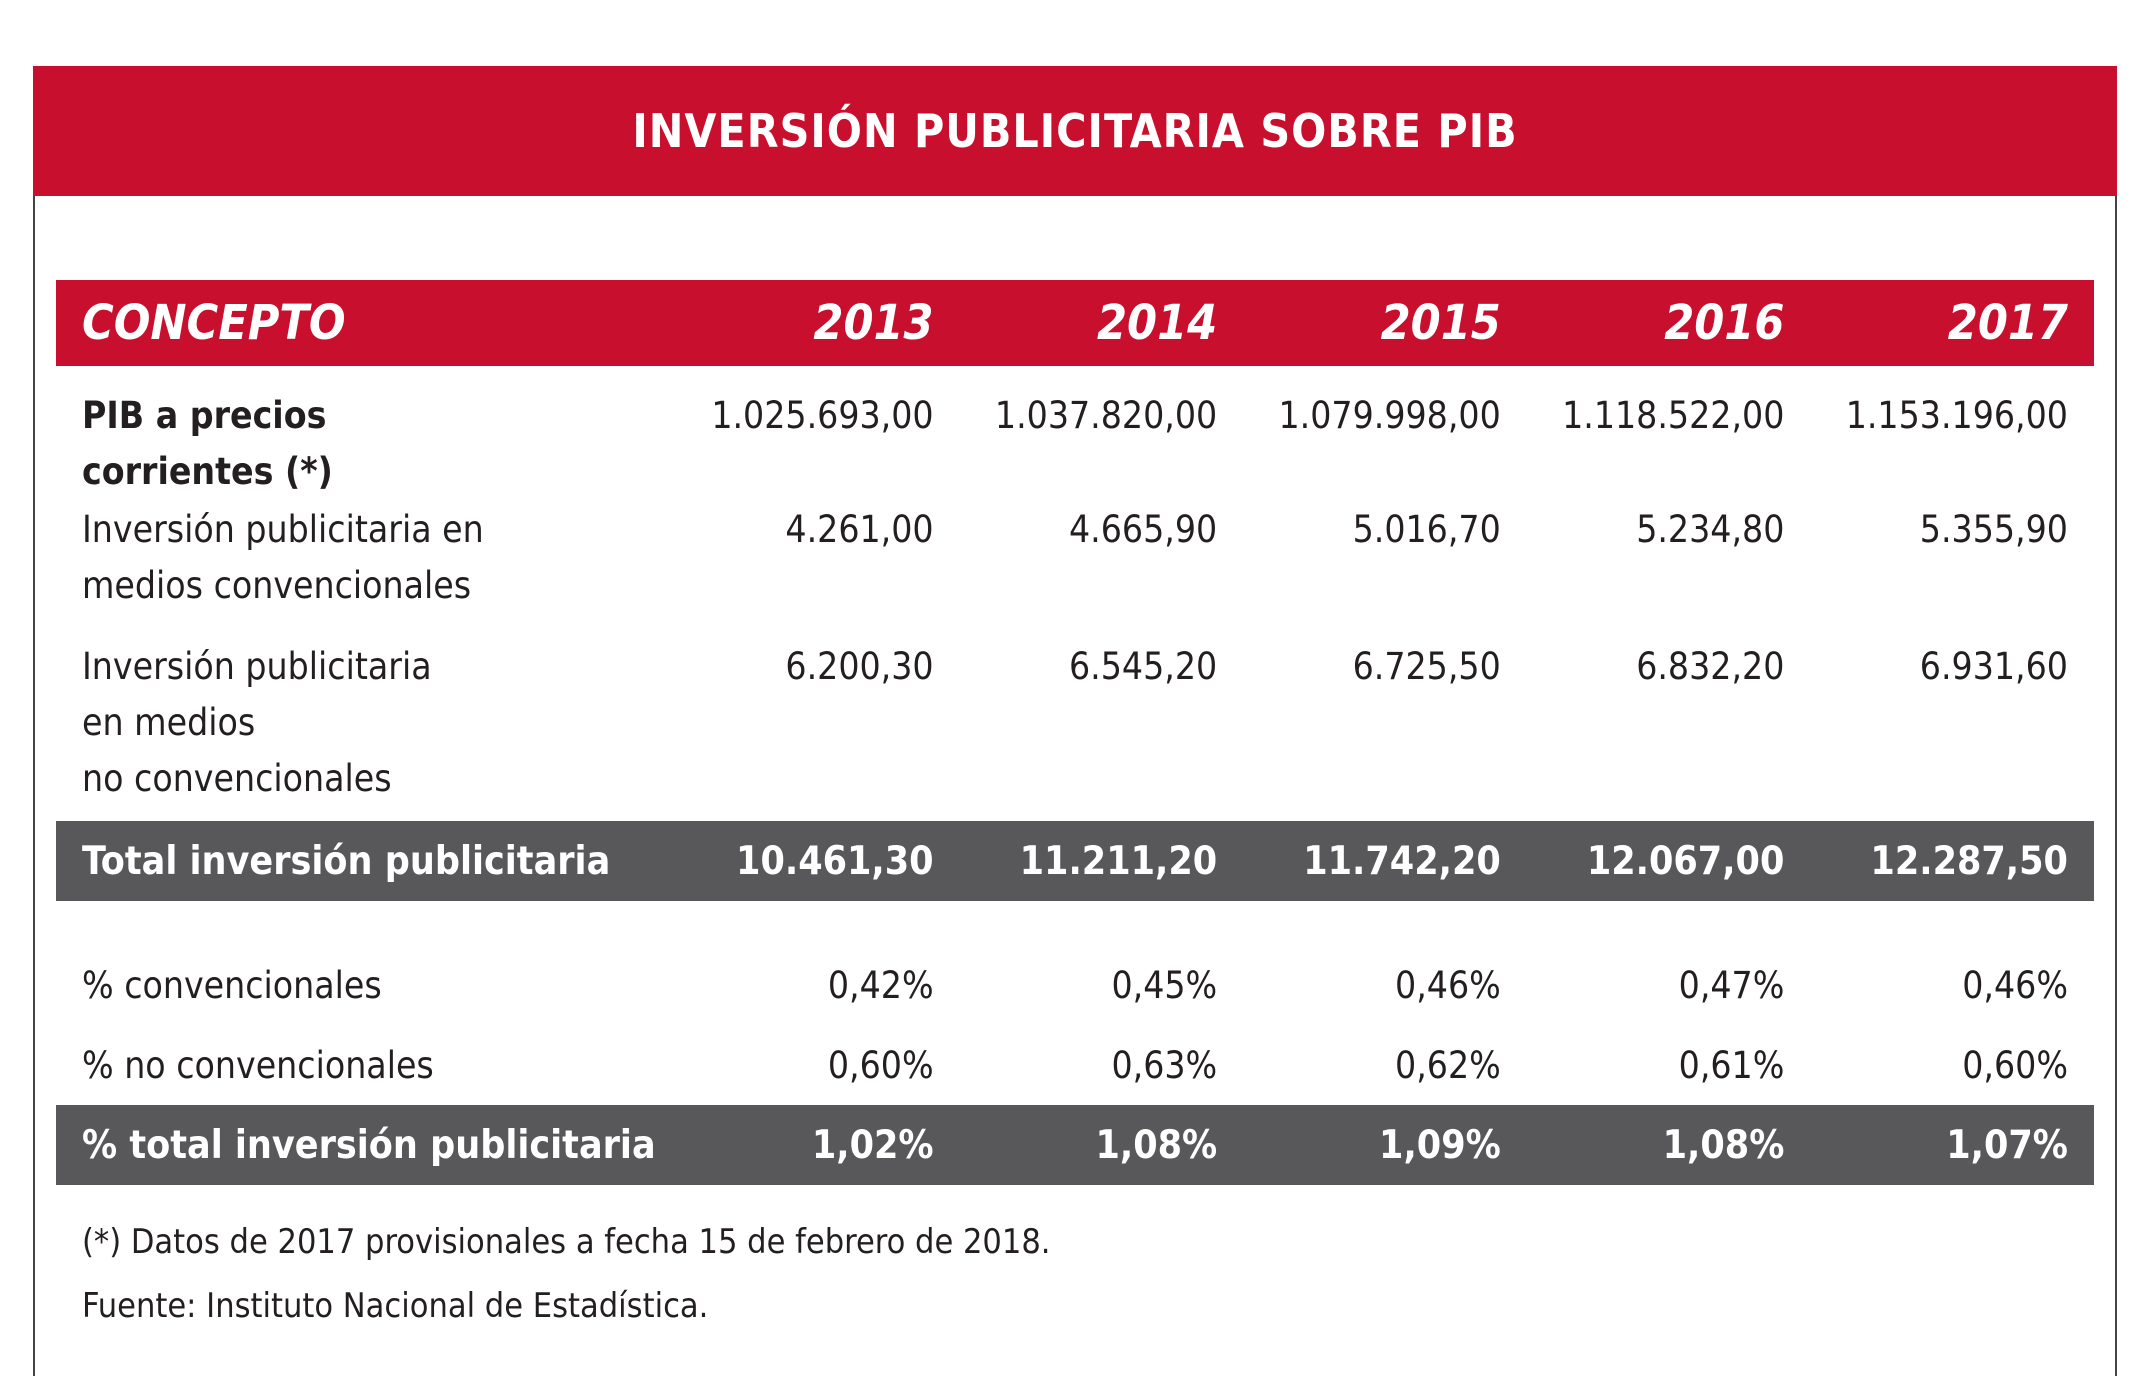  What do you see at coordinates (1440, 1145) in the screenshot?
I see `pct-total-cell: 1,09%` at bounding box center [1440, 1145].